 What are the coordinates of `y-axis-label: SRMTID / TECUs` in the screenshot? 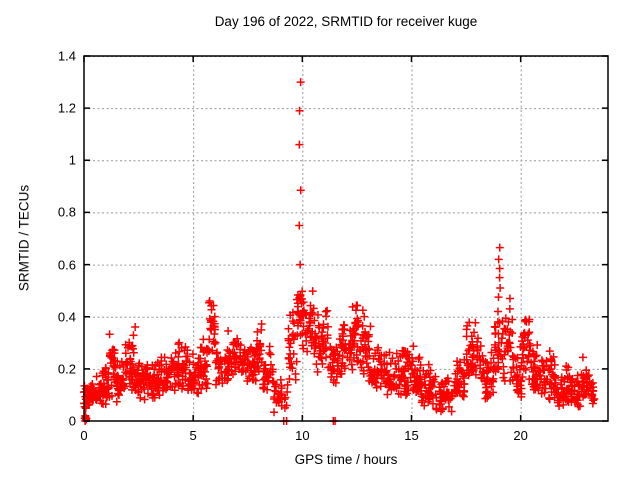 It's located at (24, 238).